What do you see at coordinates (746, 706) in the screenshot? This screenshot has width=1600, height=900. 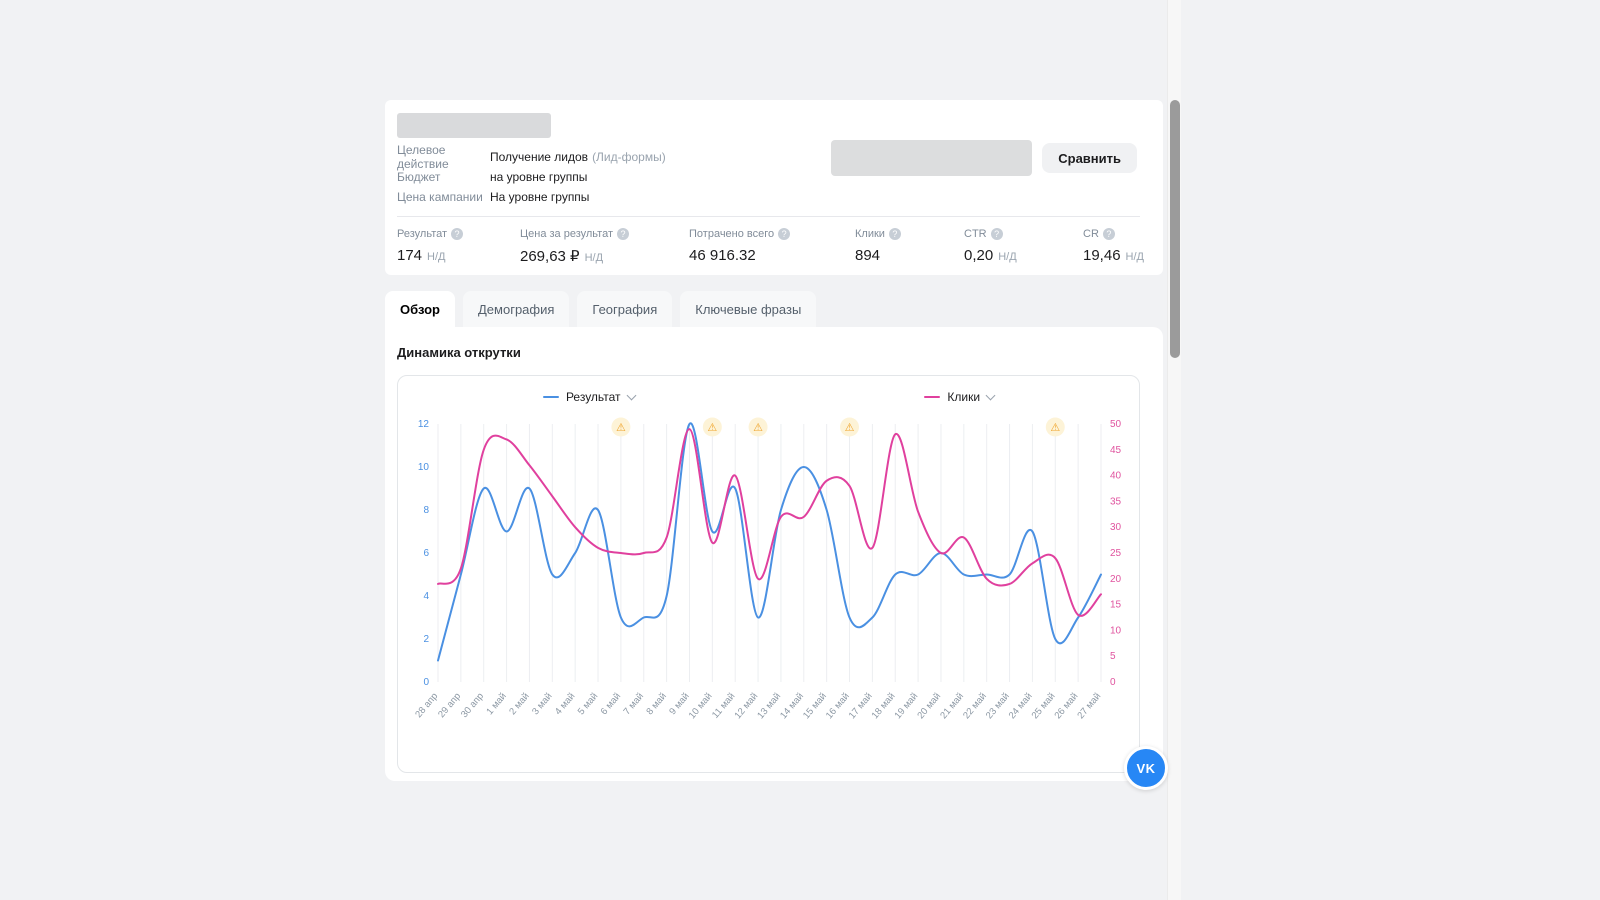 I see `svg-text: 12 май` at bounding box center [746, 706].